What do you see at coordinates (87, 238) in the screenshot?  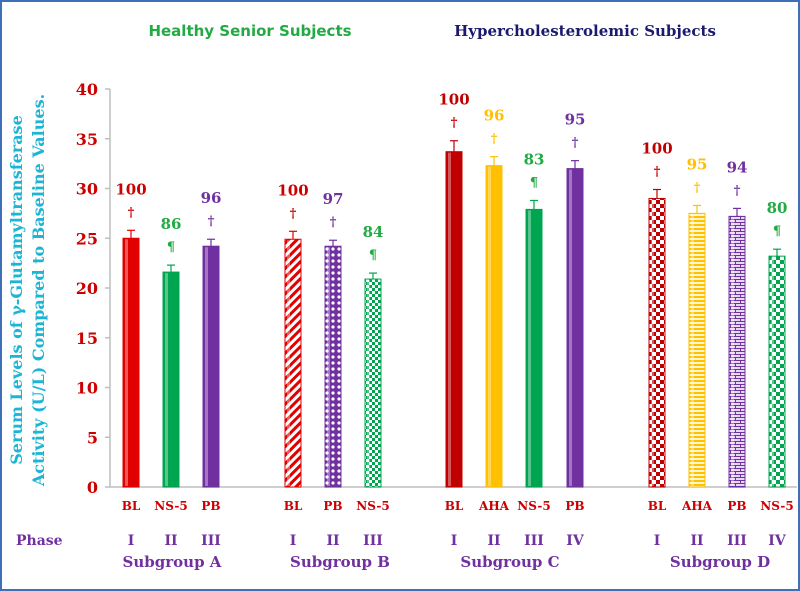 I see `y-tick-label: 25` at bounding box center [87, 238].